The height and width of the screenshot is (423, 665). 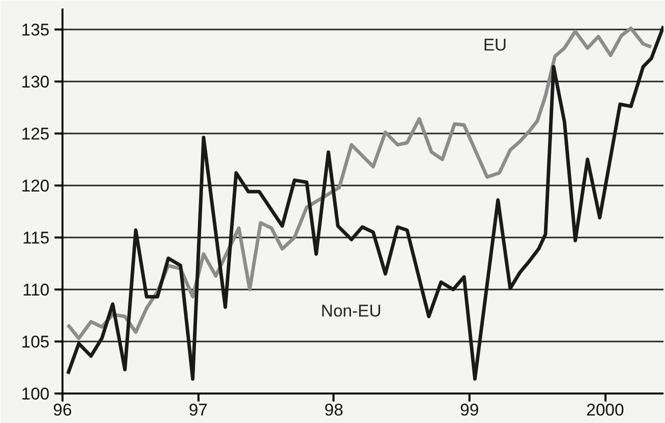 What do you see at coordinates (36, 238) in the screenshot?
I see `y-tick-label: 115` at bounding box center [36, 238].